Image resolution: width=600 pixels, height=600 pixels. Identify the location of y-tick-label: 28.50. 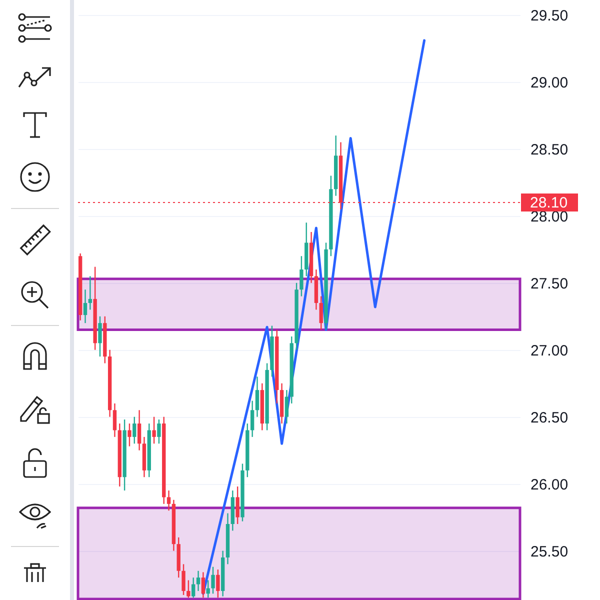
(549, 149).